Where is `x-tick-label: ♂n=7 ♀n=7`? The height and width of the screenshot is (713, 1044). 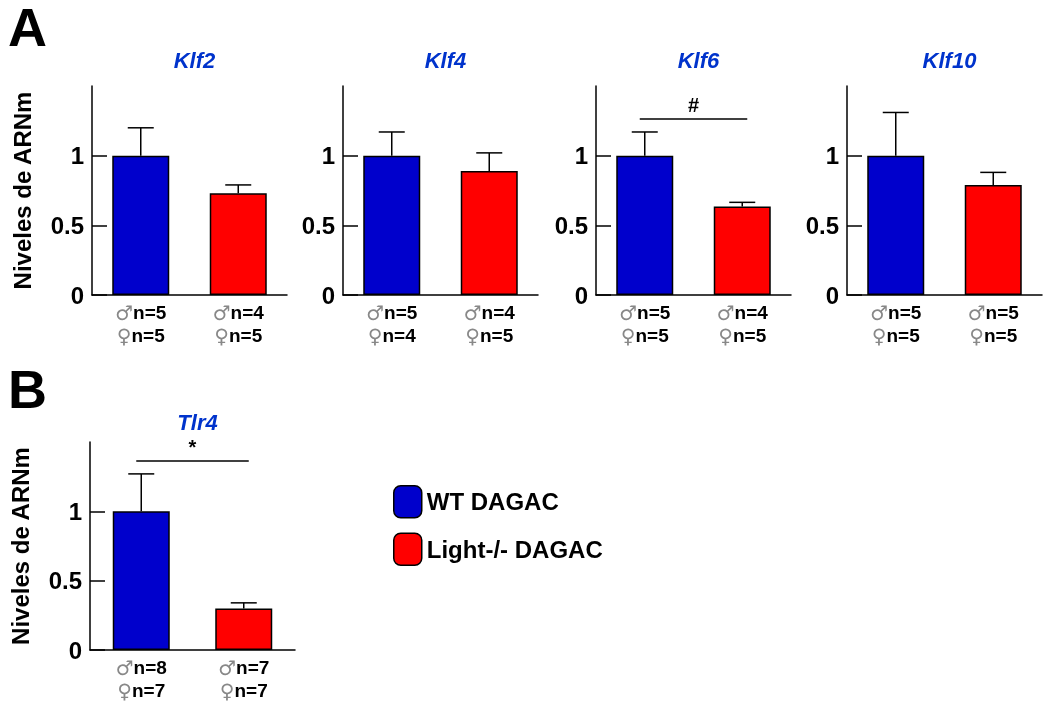
x-tick-label: ♂n=7 ♀n=7 is located at coordinates (244, 679).